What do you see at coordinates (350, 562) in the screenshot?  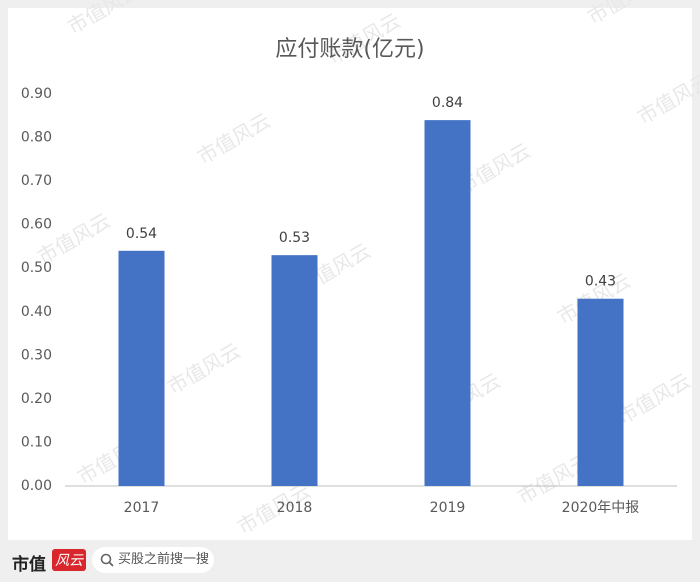 I see `footer: 市值 风云 买股之前搜一搜` at bounding box center [350, 562].